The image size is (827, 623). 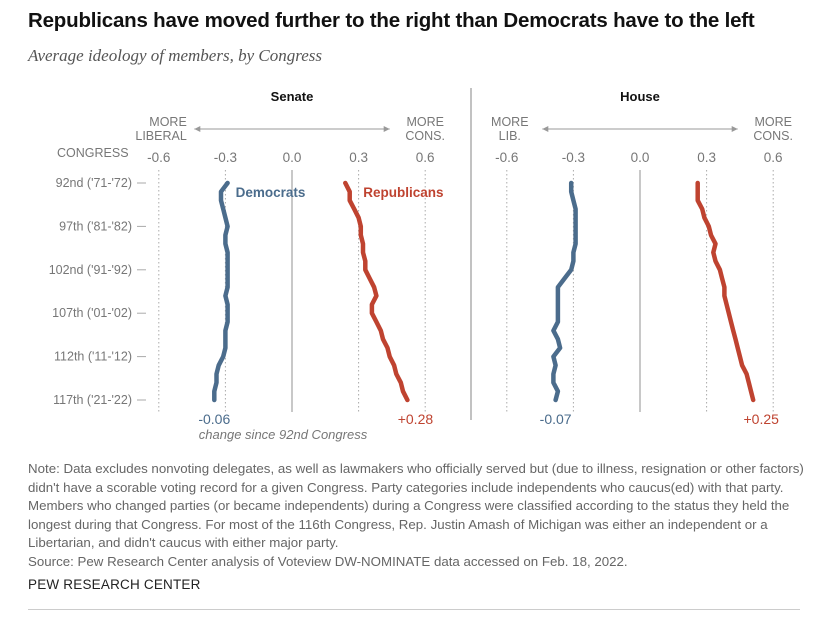 I want to click on more-liberal-label: LIB., so click(x=510, y=136).